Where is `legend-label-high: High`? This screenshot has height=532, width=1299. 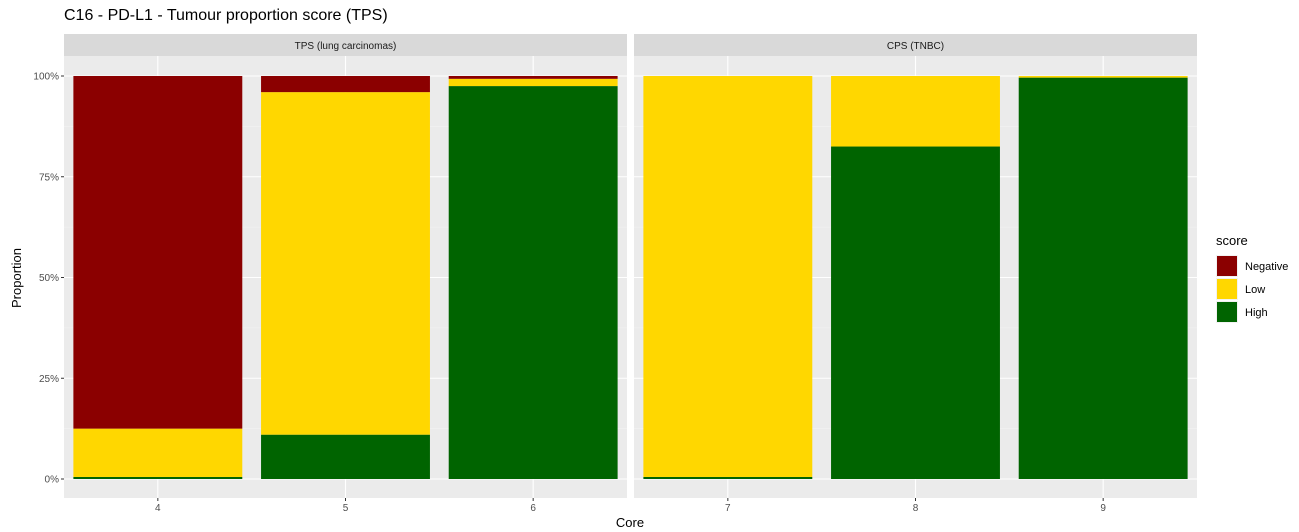 legend-label-high: High is located at coordinates (1256, 313).